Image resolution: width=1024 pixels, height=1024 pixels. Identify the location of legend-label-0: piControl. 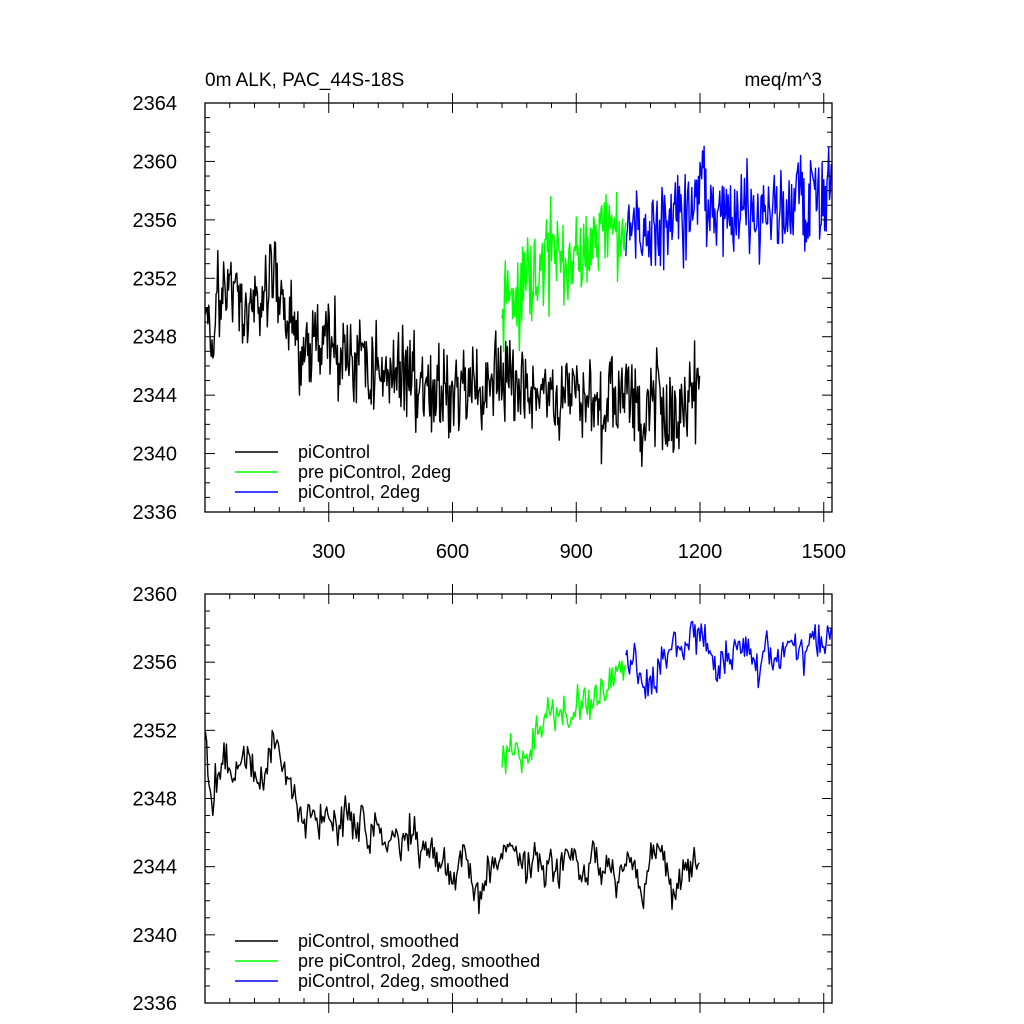
(334, 452).